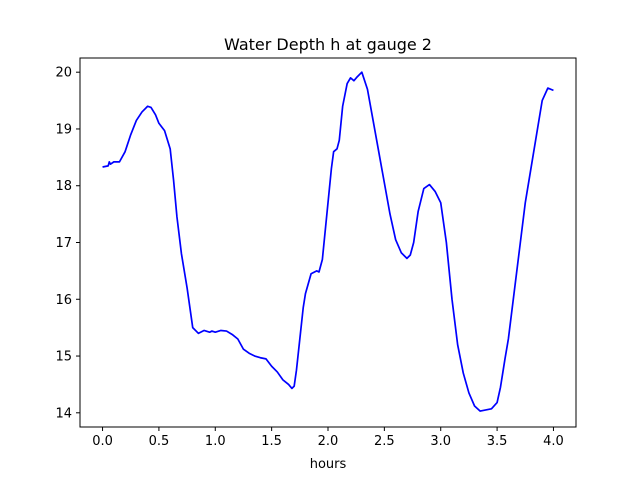  What do you see at coordinates (63, 186) in the screenshot?
I see `y-tick-label: 18` at bounding box center [63, 186].